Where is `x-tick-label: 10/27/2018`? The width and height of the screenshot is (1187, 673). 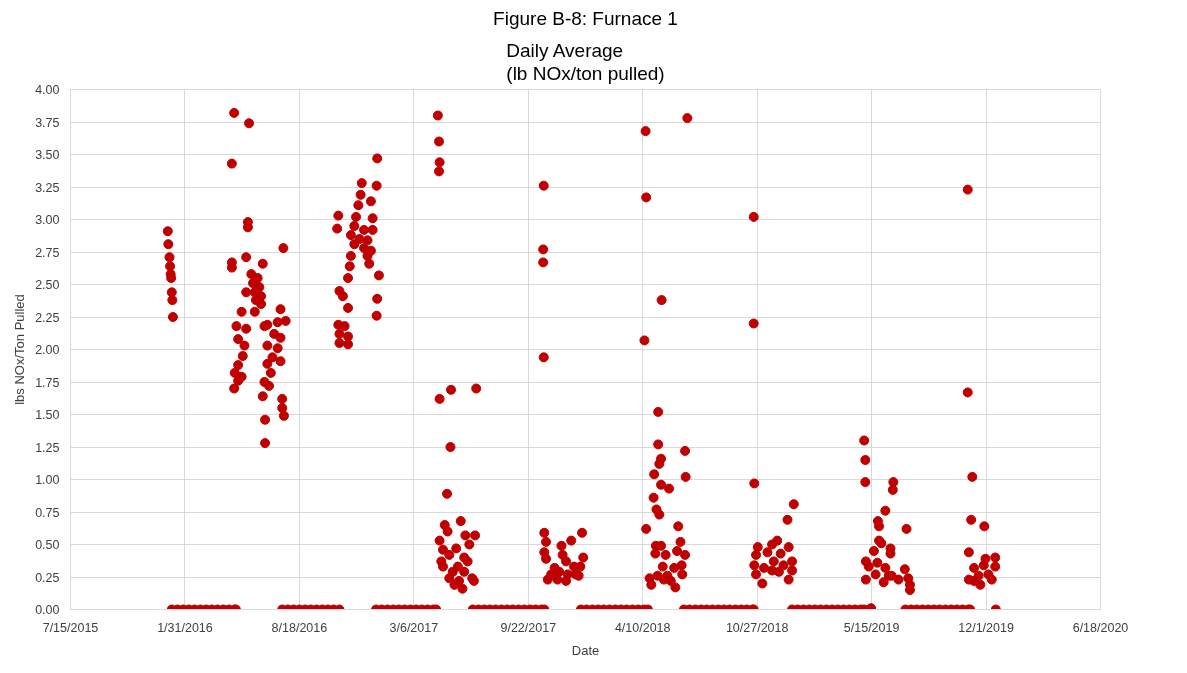
x-tick-label: 10/27/2018 is located at coordinates (757, 627).